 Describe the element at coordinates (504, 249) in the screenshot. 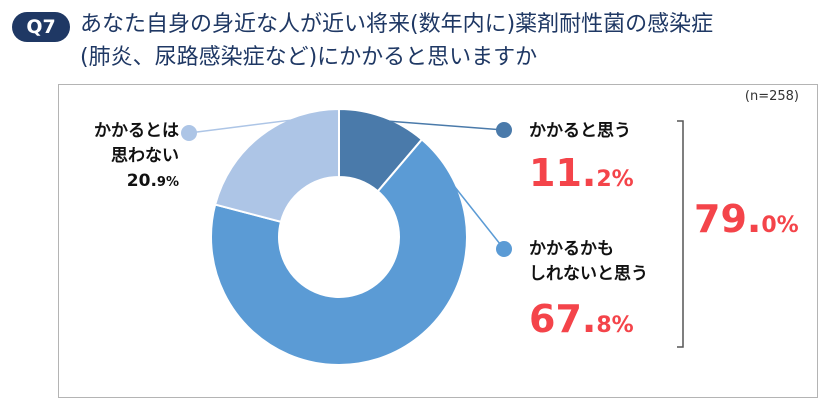

I see `marker-might` at that location.